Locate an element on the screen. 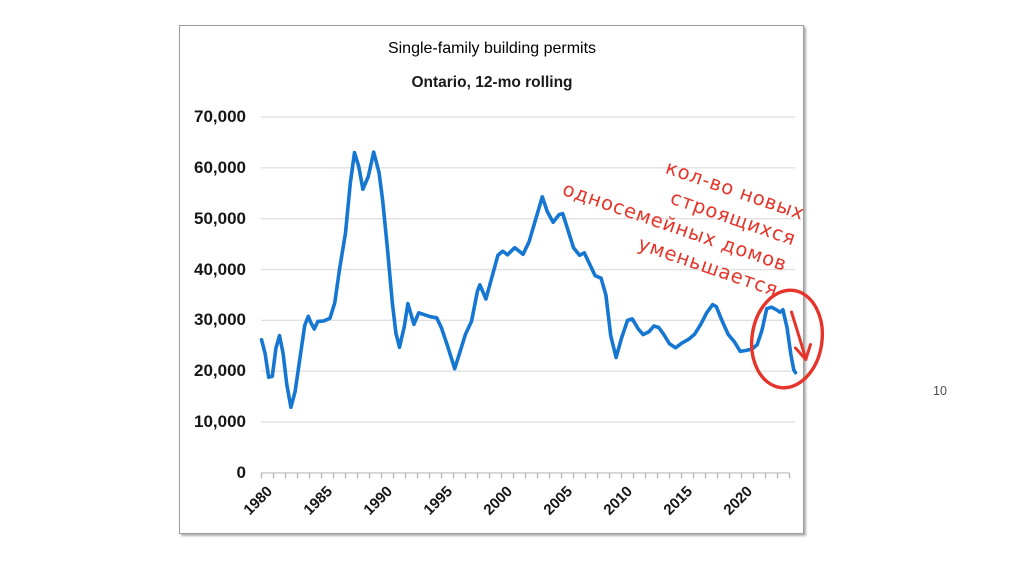  x-axis-ticks is located at coordinates (525, 475).